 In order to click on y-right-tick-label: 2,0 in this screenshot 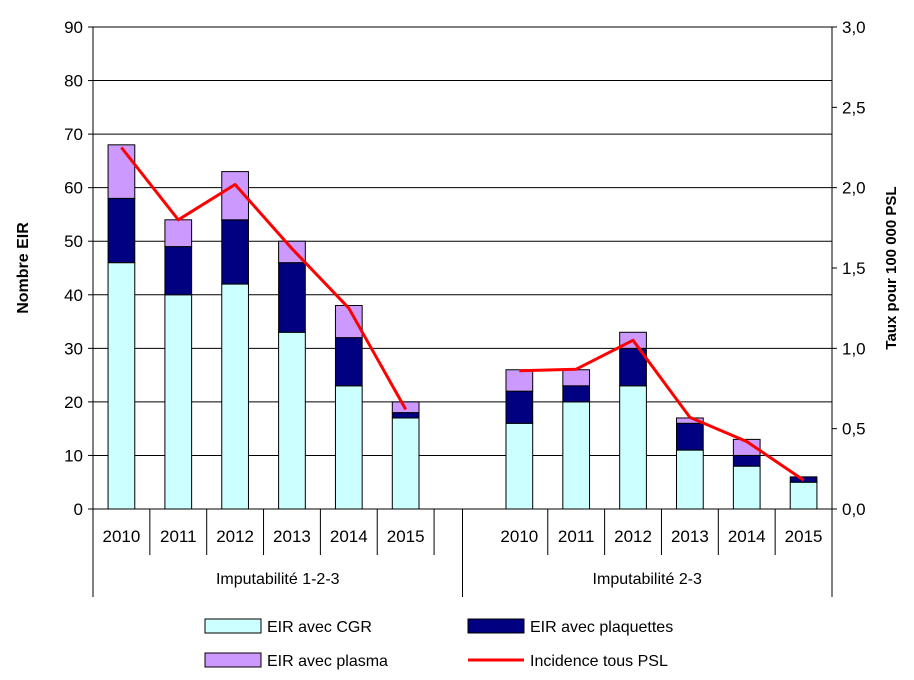, I will do `click(854, 188)`.